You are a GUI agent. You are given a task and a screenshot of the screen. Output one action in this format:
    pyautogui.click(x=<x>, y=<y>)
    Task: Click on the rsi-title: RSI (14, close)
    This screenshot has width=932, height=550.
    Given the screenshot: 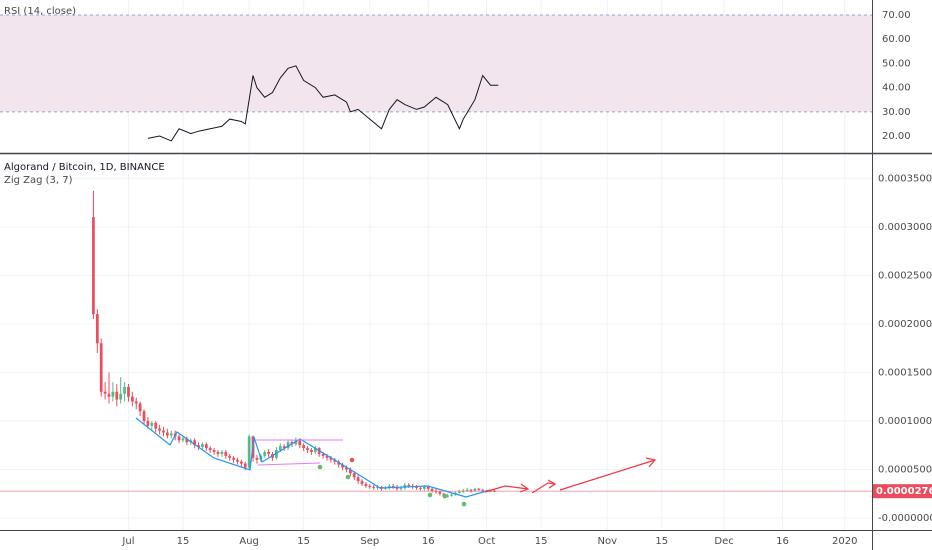 What is the action you would take?
    pyautogui.click(x=40, y=11)
    